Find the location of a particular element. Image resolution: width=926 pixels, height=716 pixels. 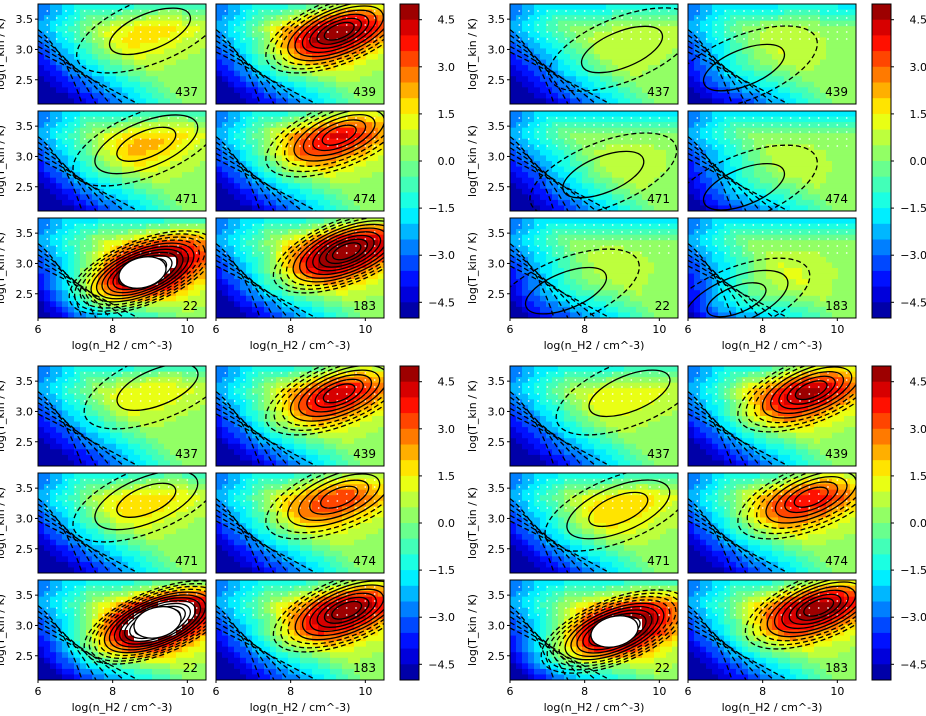

panel-471: 471 2.5 3.0 3.5 log(T_kin / K) is located at coordinates (572, 523).